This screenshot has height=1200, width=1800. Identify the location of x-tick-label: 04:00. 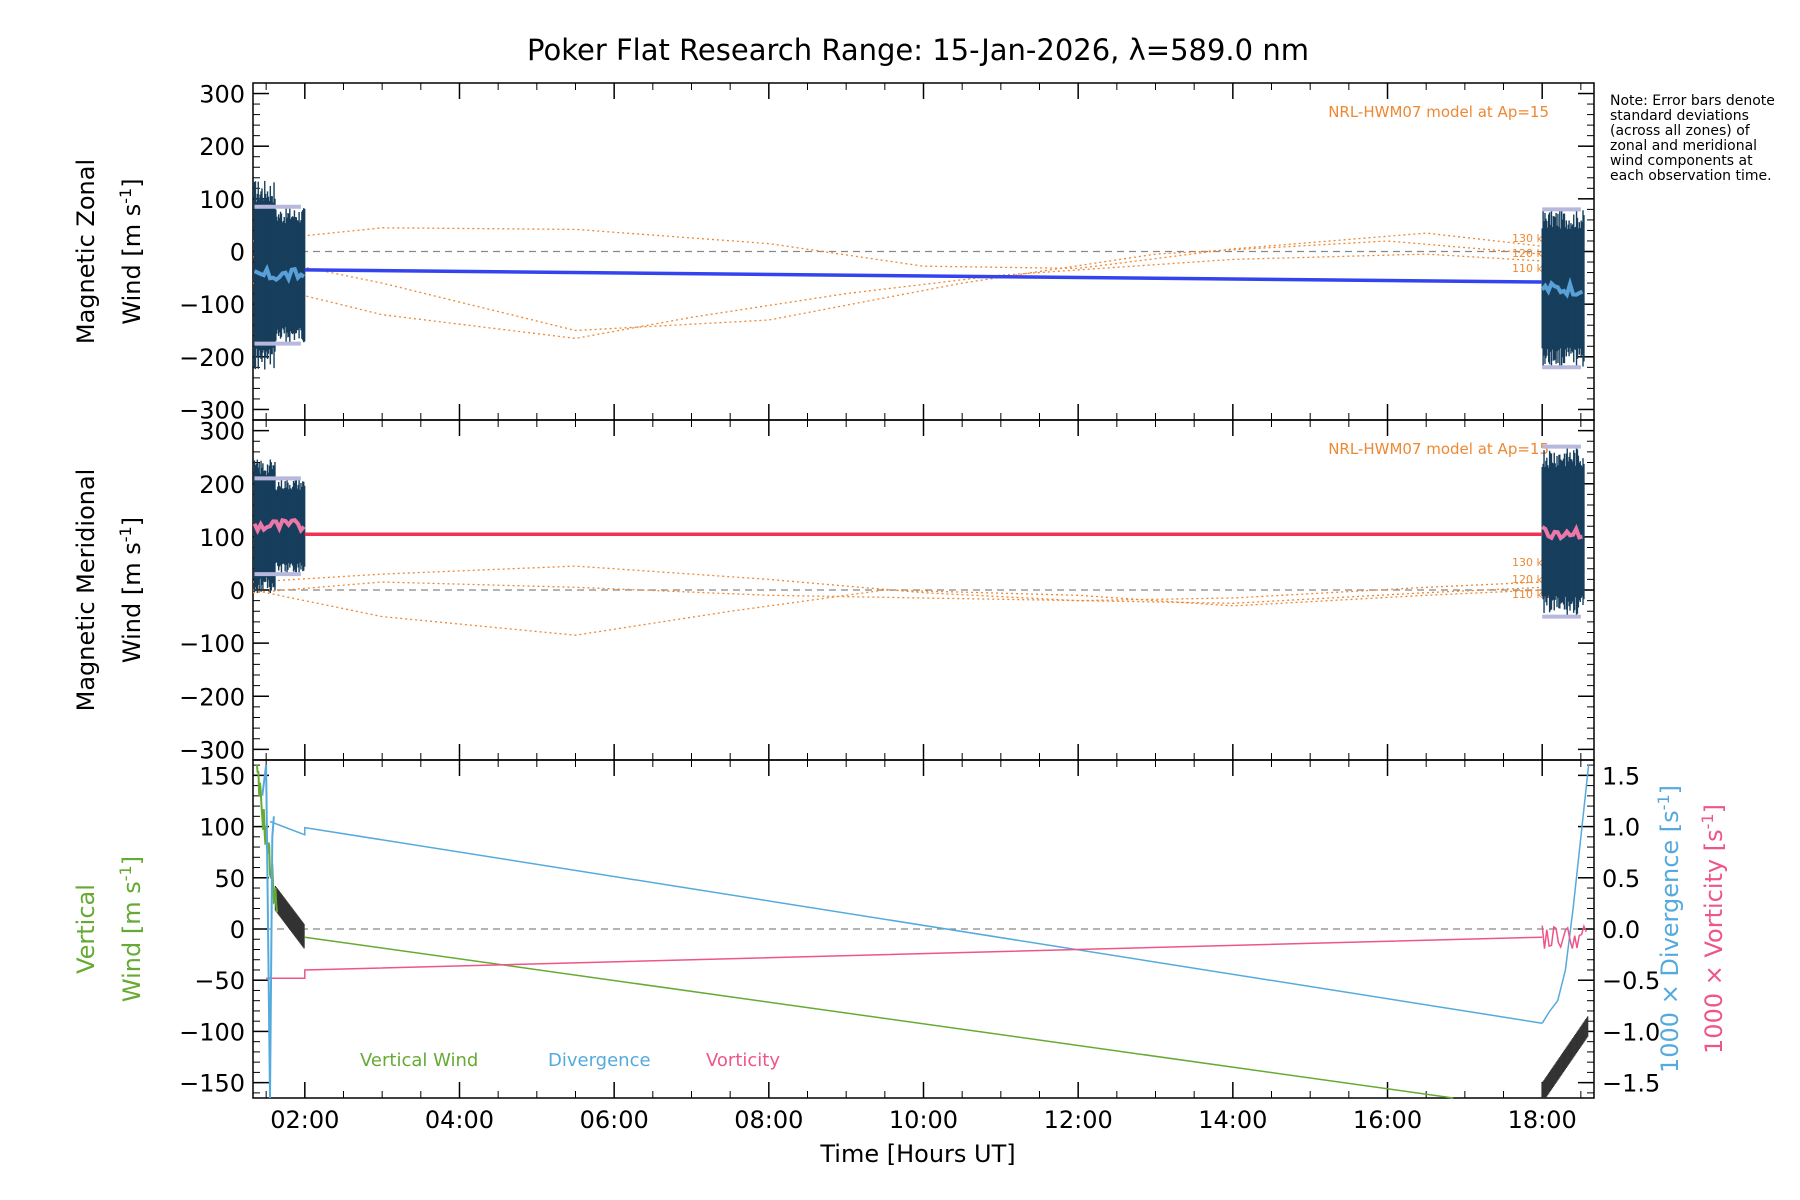
(459, 1120).